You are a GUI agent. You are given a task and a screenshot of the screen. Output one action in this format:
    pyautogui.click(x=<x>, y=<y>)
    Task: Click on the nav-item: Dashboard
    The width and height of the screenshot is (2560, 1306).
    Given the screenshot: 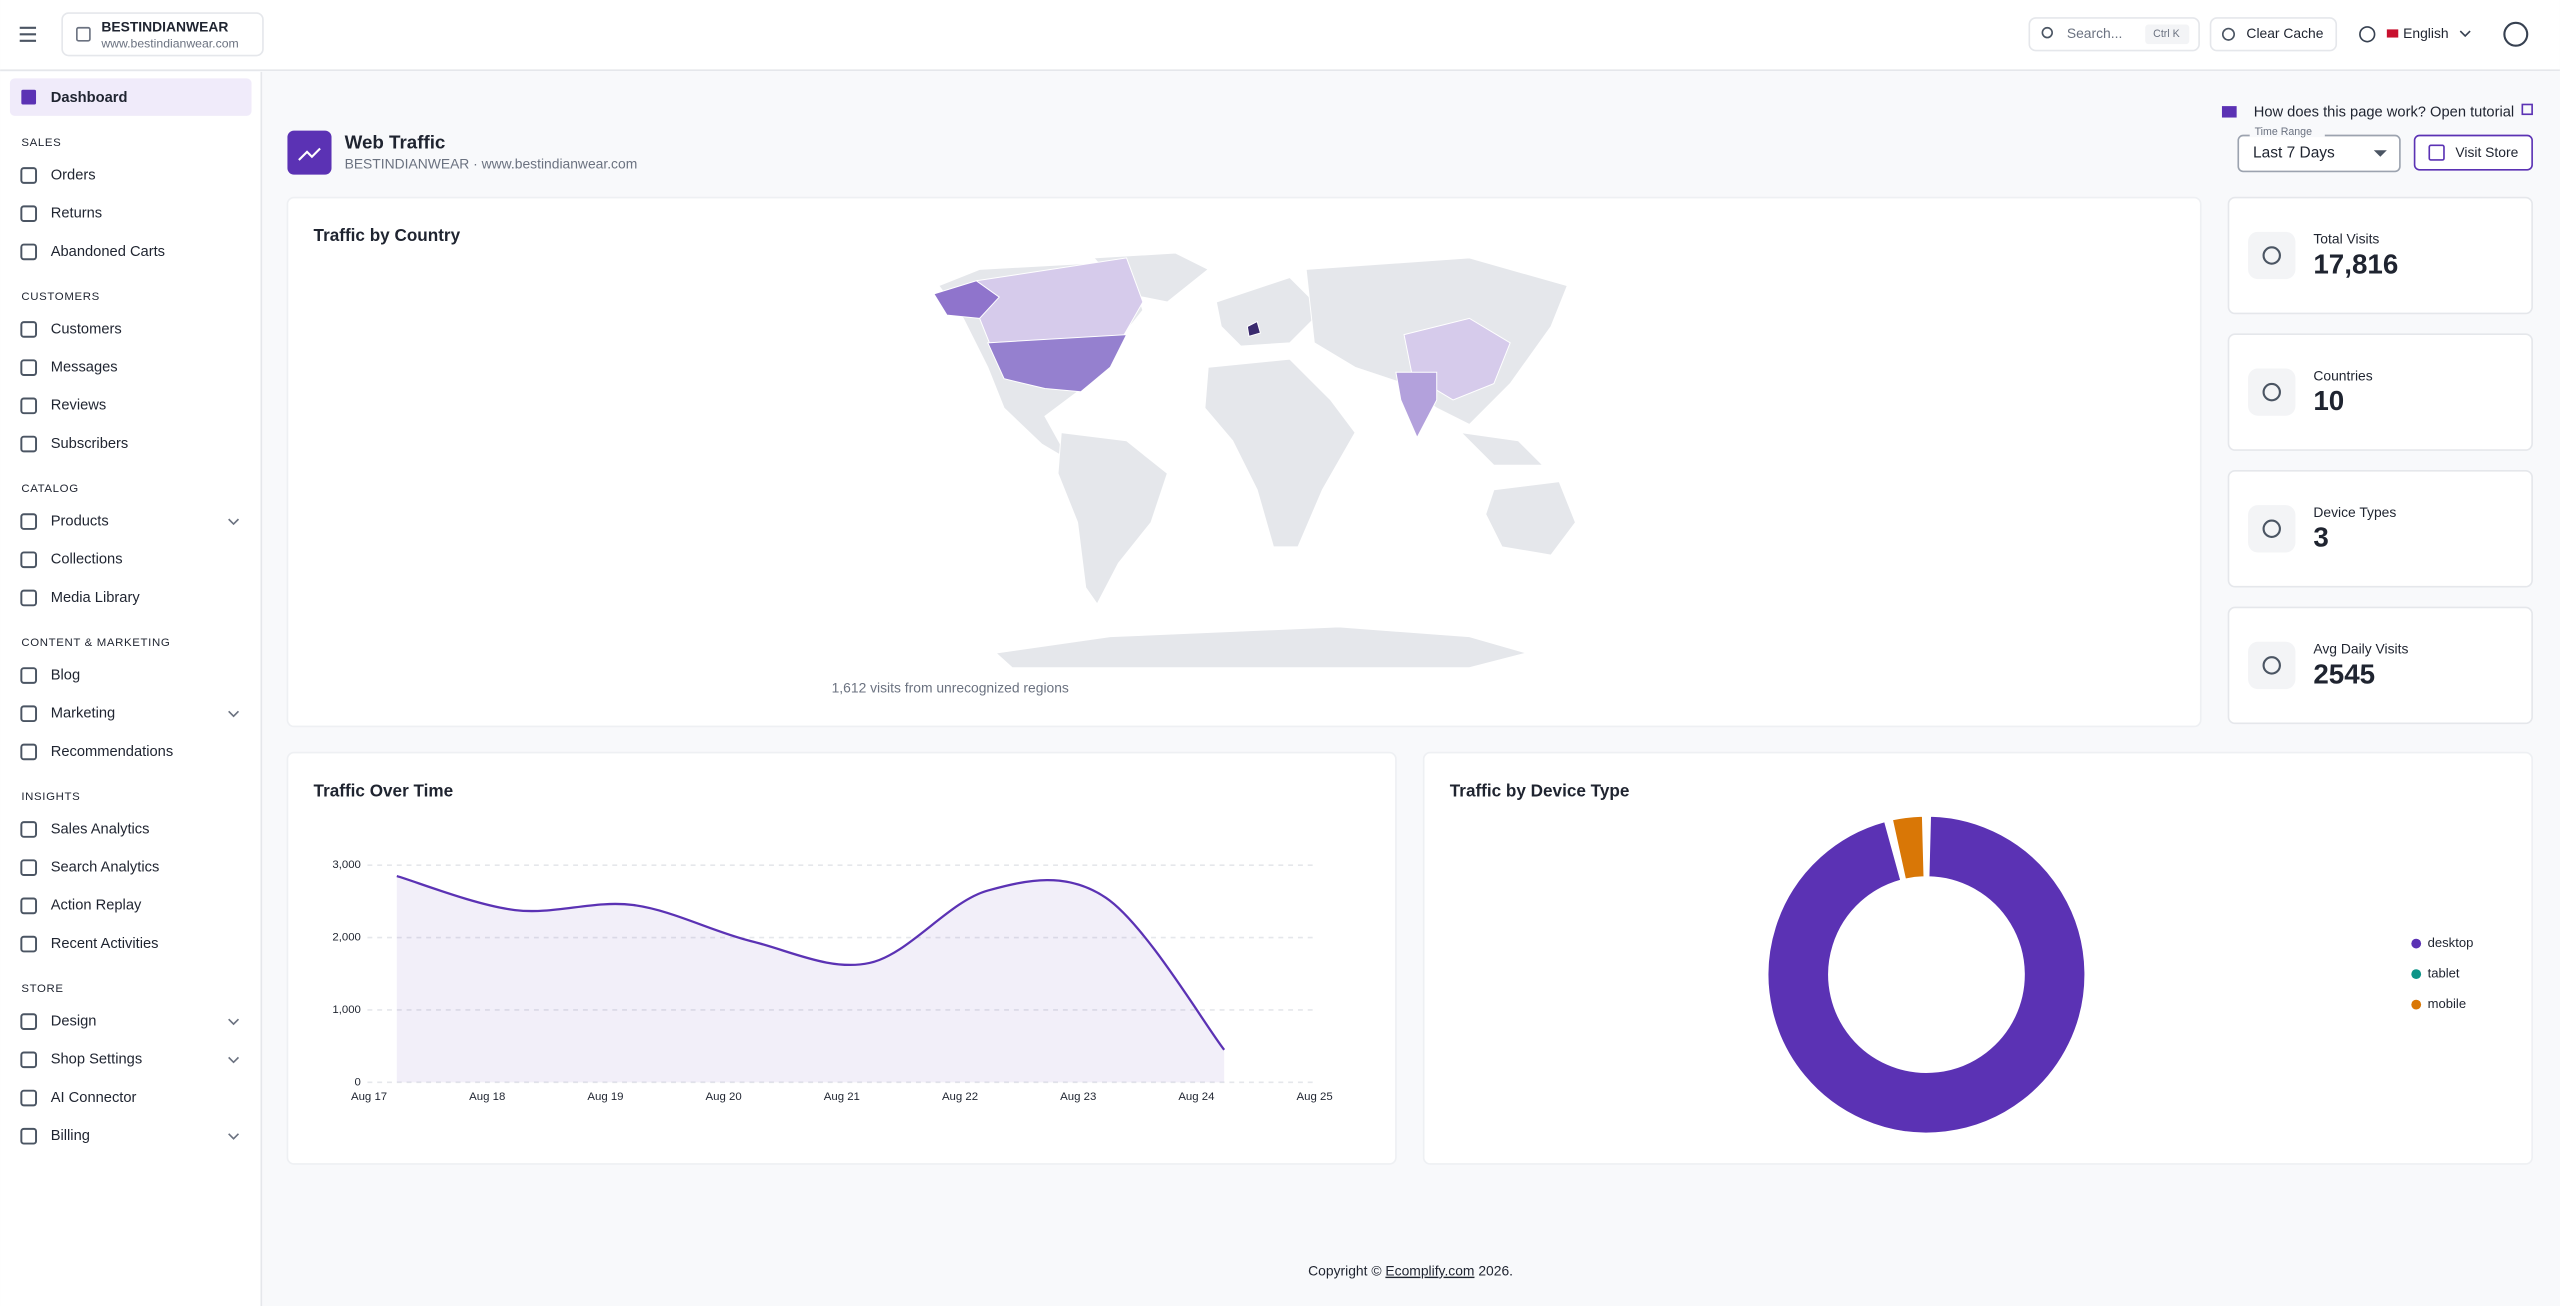 What is the action you would take?
    pyautogui.click(x=89, y=98)
    